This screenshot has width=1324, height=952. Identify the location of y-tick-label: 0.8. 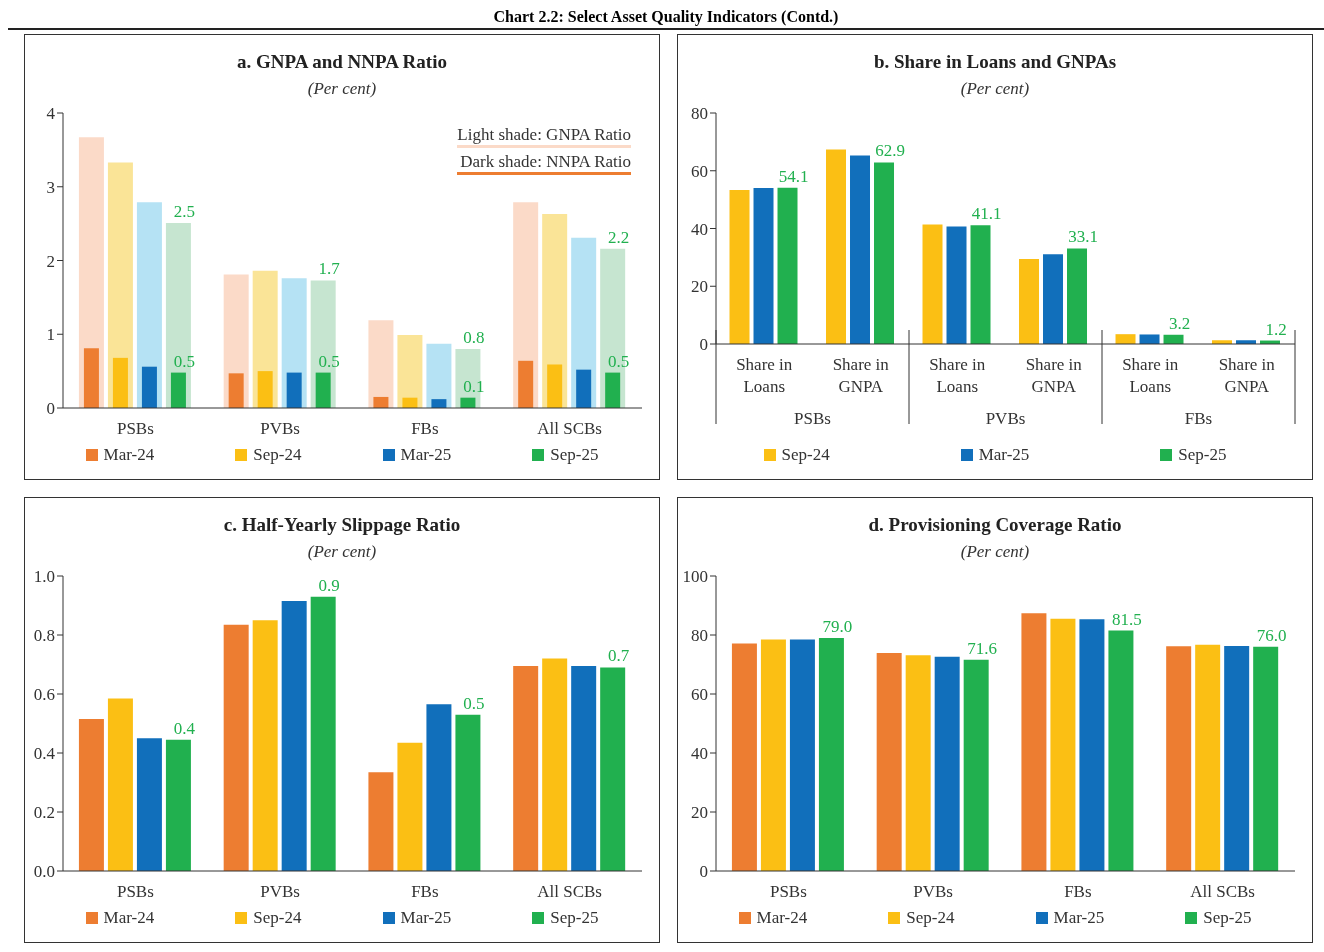
(44, 636).